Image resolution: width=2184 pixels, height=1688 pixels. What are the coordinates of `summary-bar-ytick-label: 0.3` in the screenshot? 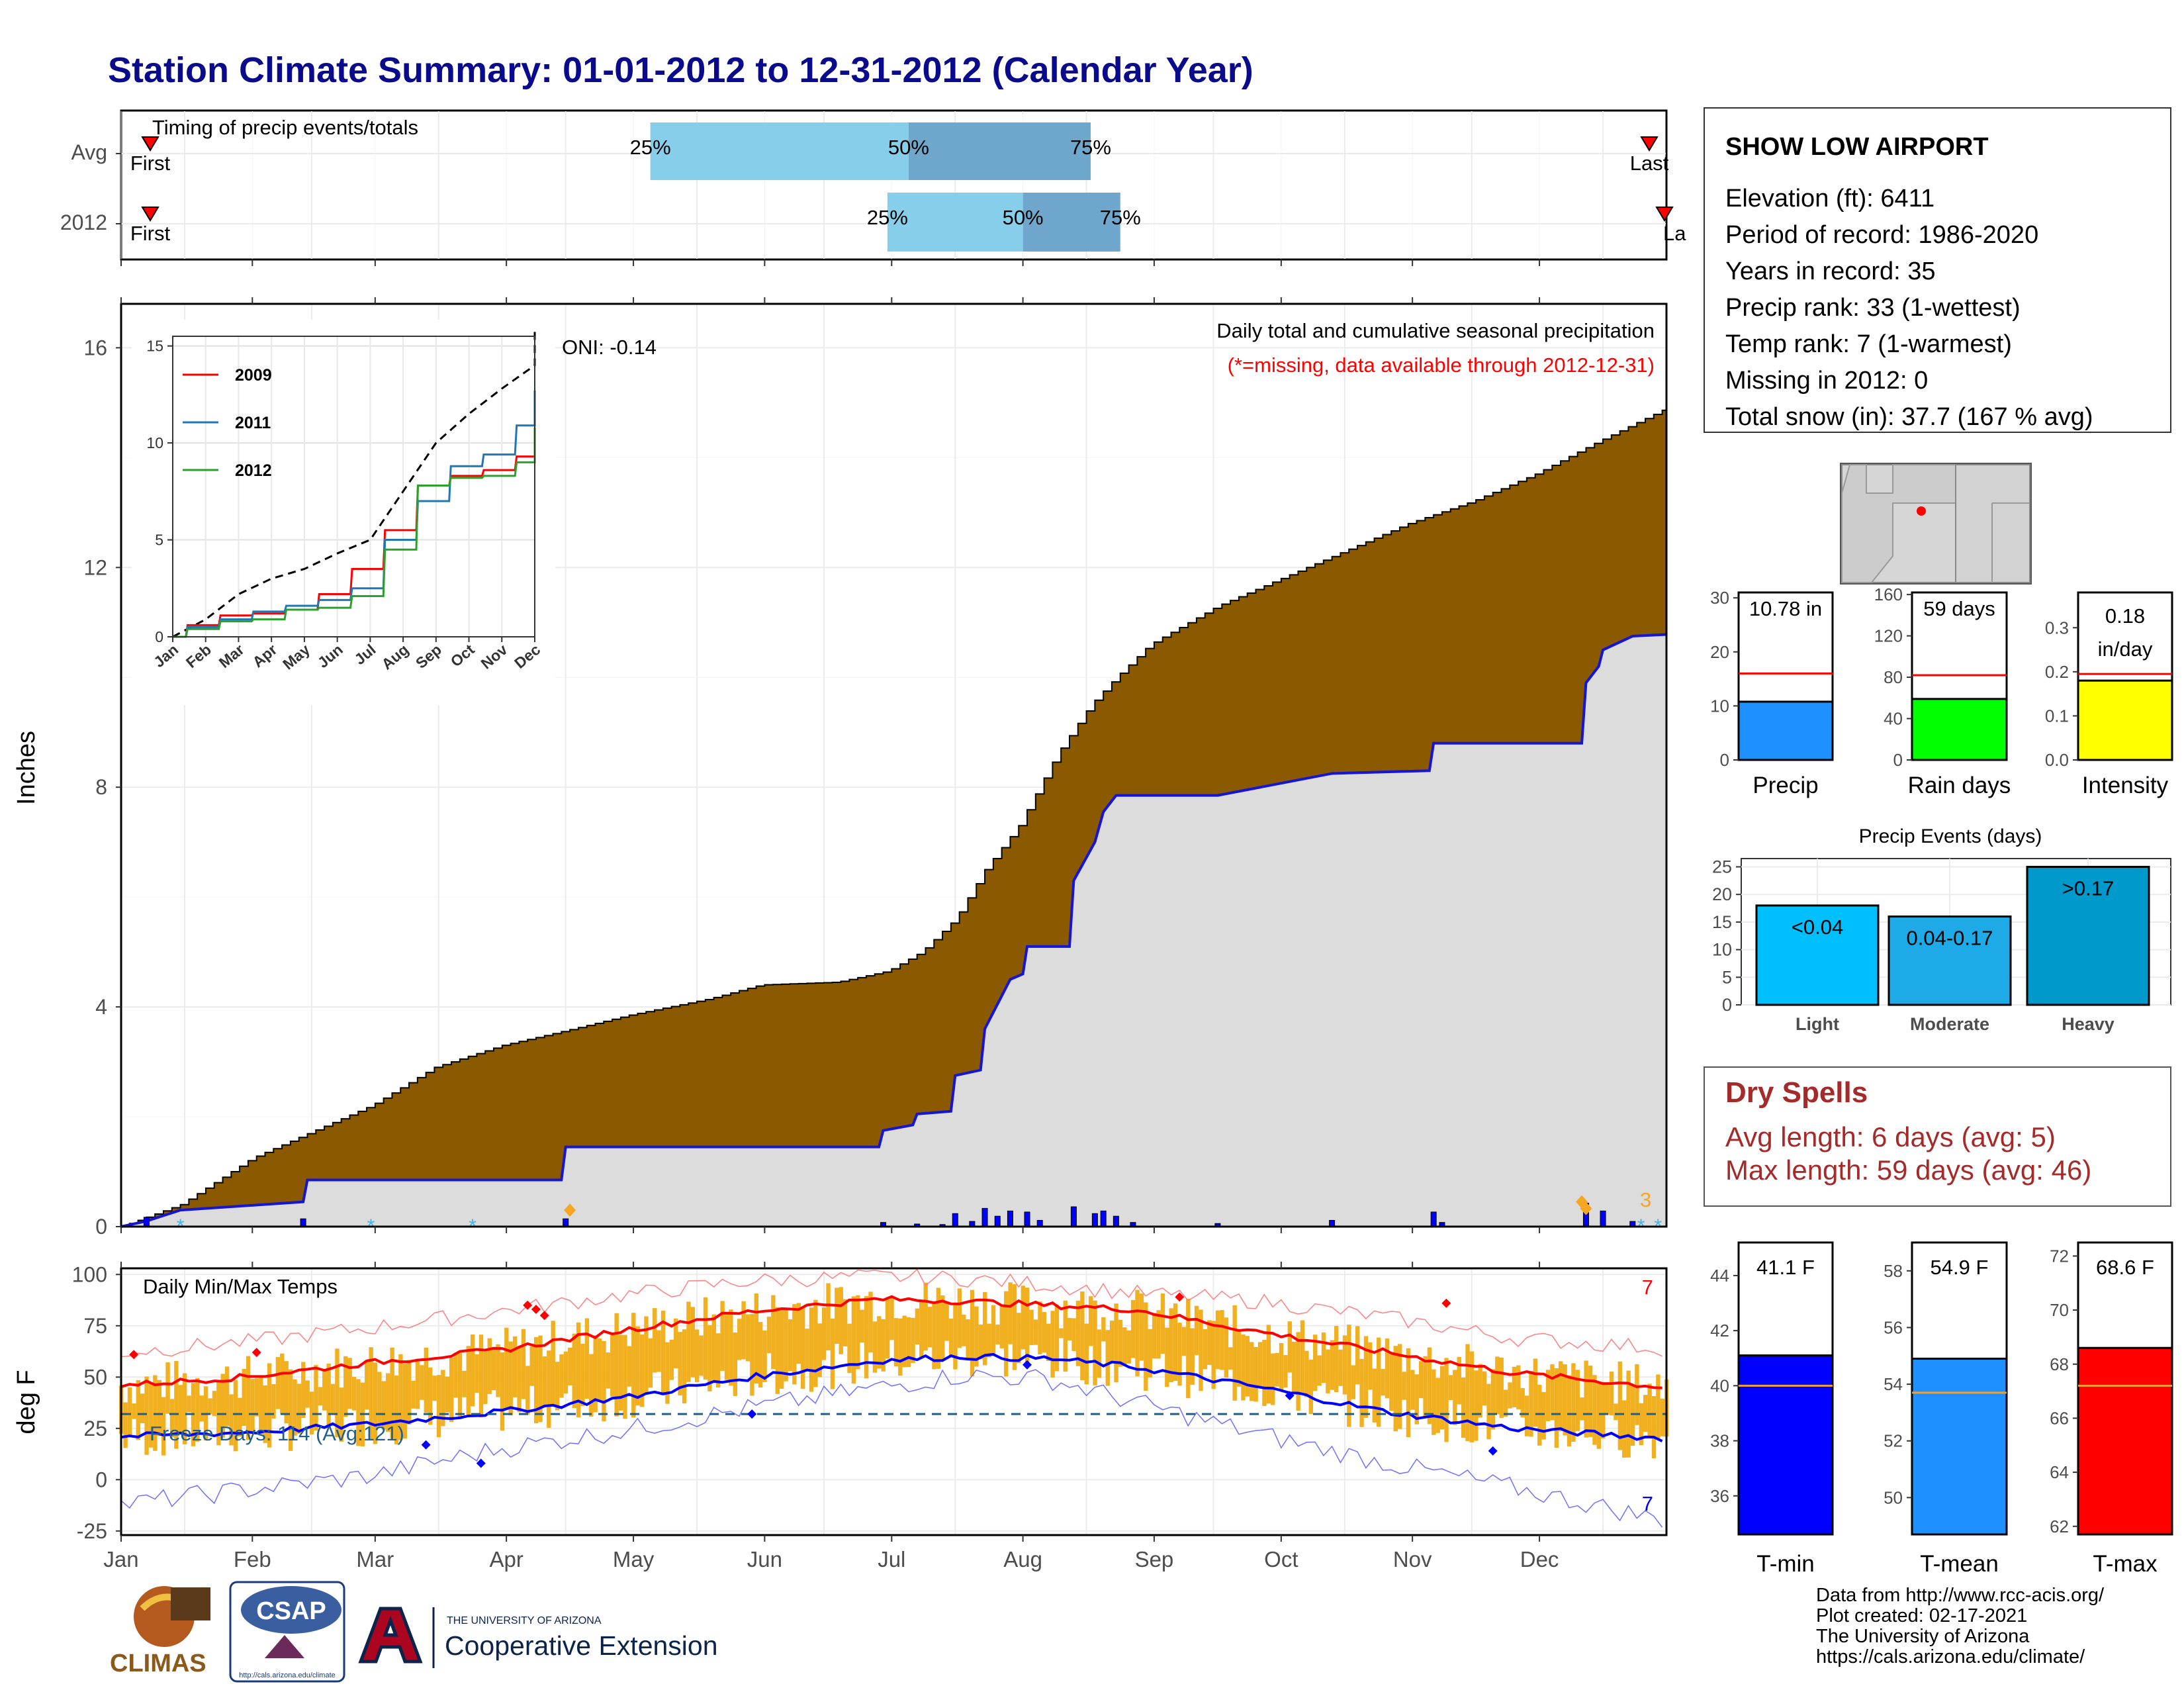 It's located at (2057, 627).